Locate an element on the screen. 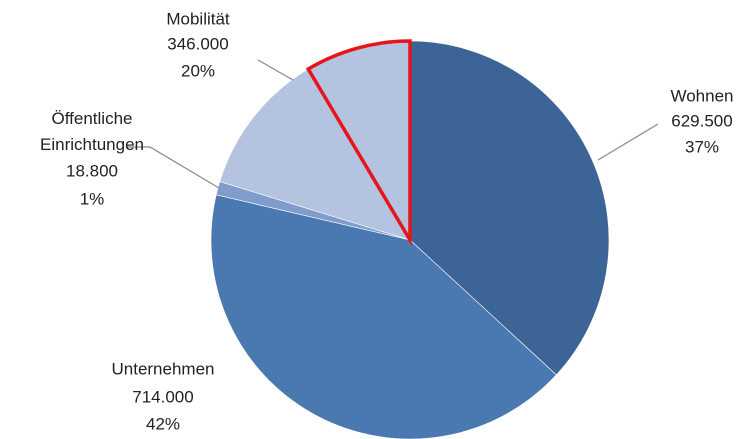 The image size is (746, 439). percent-label: 20% is located at coordinates (198, 70).